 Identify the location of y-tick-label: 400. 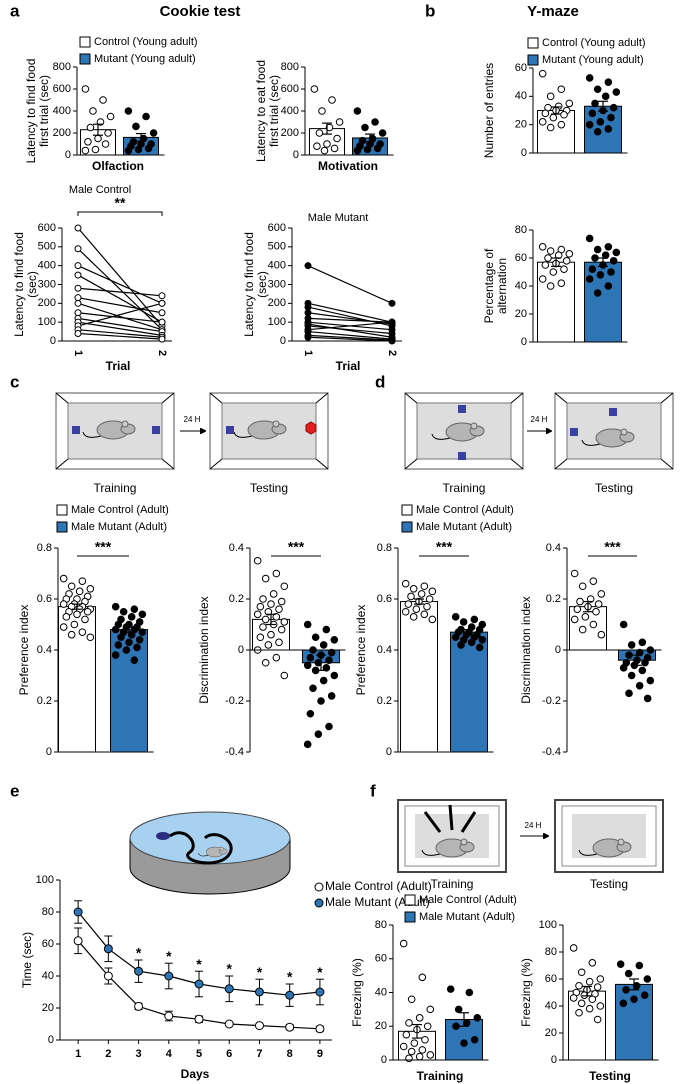
(47, 266).